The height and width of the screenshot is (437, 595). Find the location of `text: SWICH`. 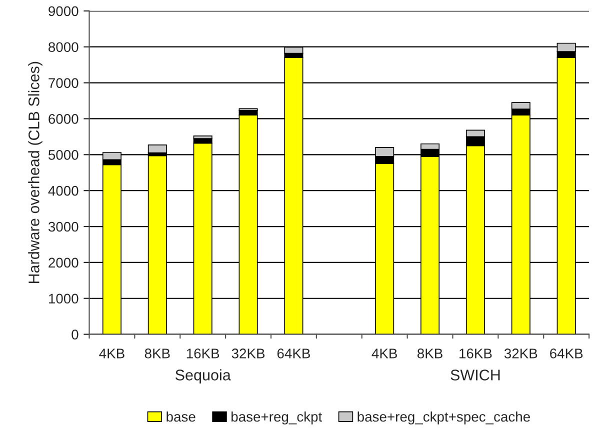

text: SWICH is located at coordinates (475, 375).